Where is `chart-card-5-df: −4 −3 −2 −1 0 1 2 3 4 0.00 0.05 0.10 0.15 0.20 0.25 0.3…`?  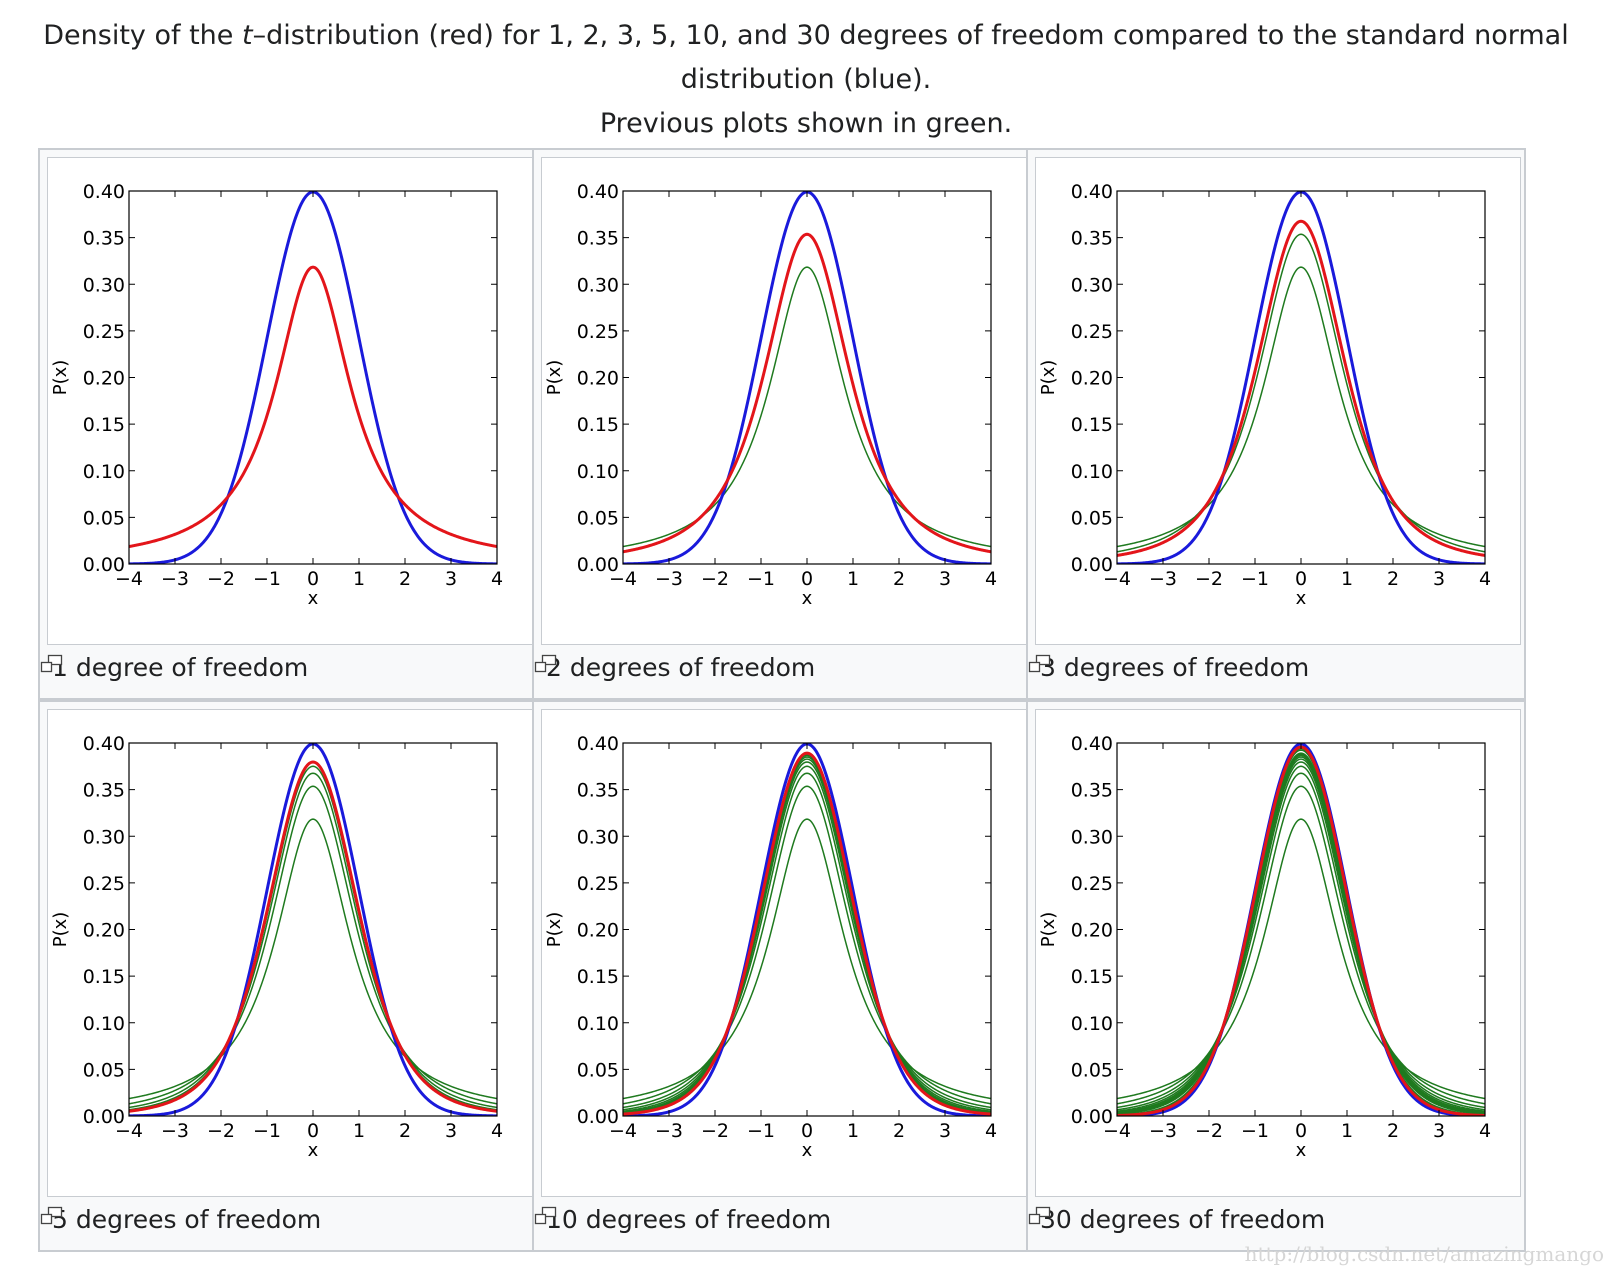
chart-card-5-df: −4 −3 −2 −1 0 1 2 3 4 0.00 0.05 0.10 0.15 0.20 0.25 0.3… is located at coordinates (288, 976).